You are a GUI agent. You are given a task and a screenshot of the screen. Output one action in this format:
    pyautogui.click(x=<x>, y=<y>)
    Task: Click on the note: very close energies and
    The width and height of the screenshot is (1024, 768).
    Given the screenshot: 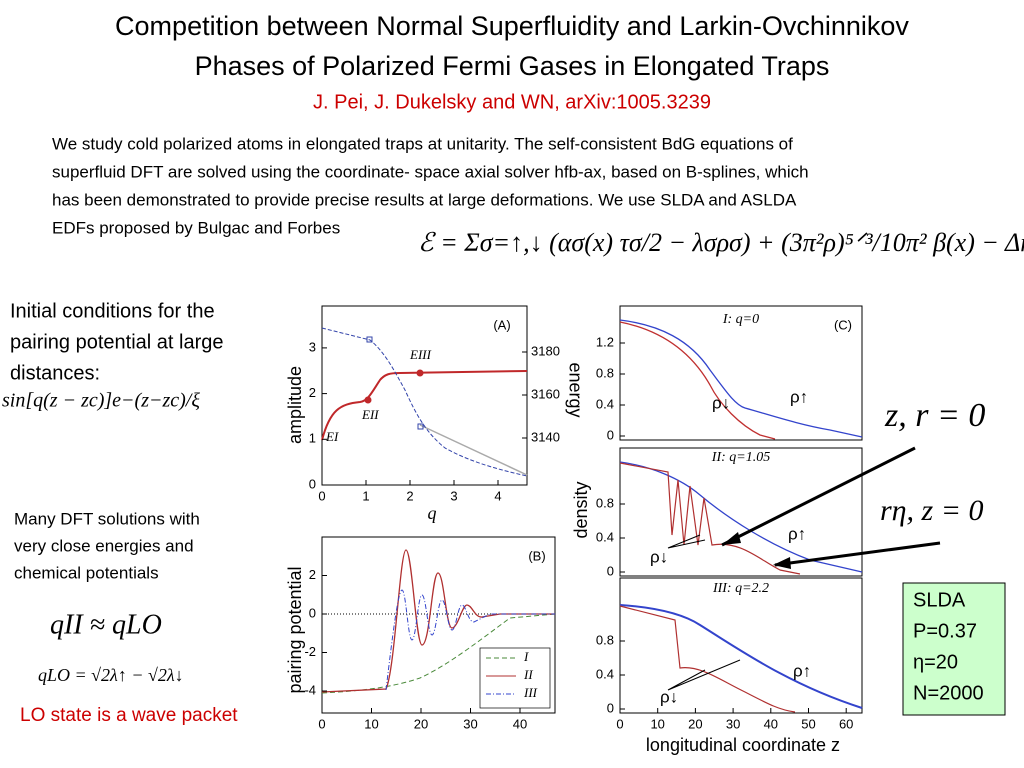 What is the action you would take?
    pyautogui.click(x=104, y=545)
    